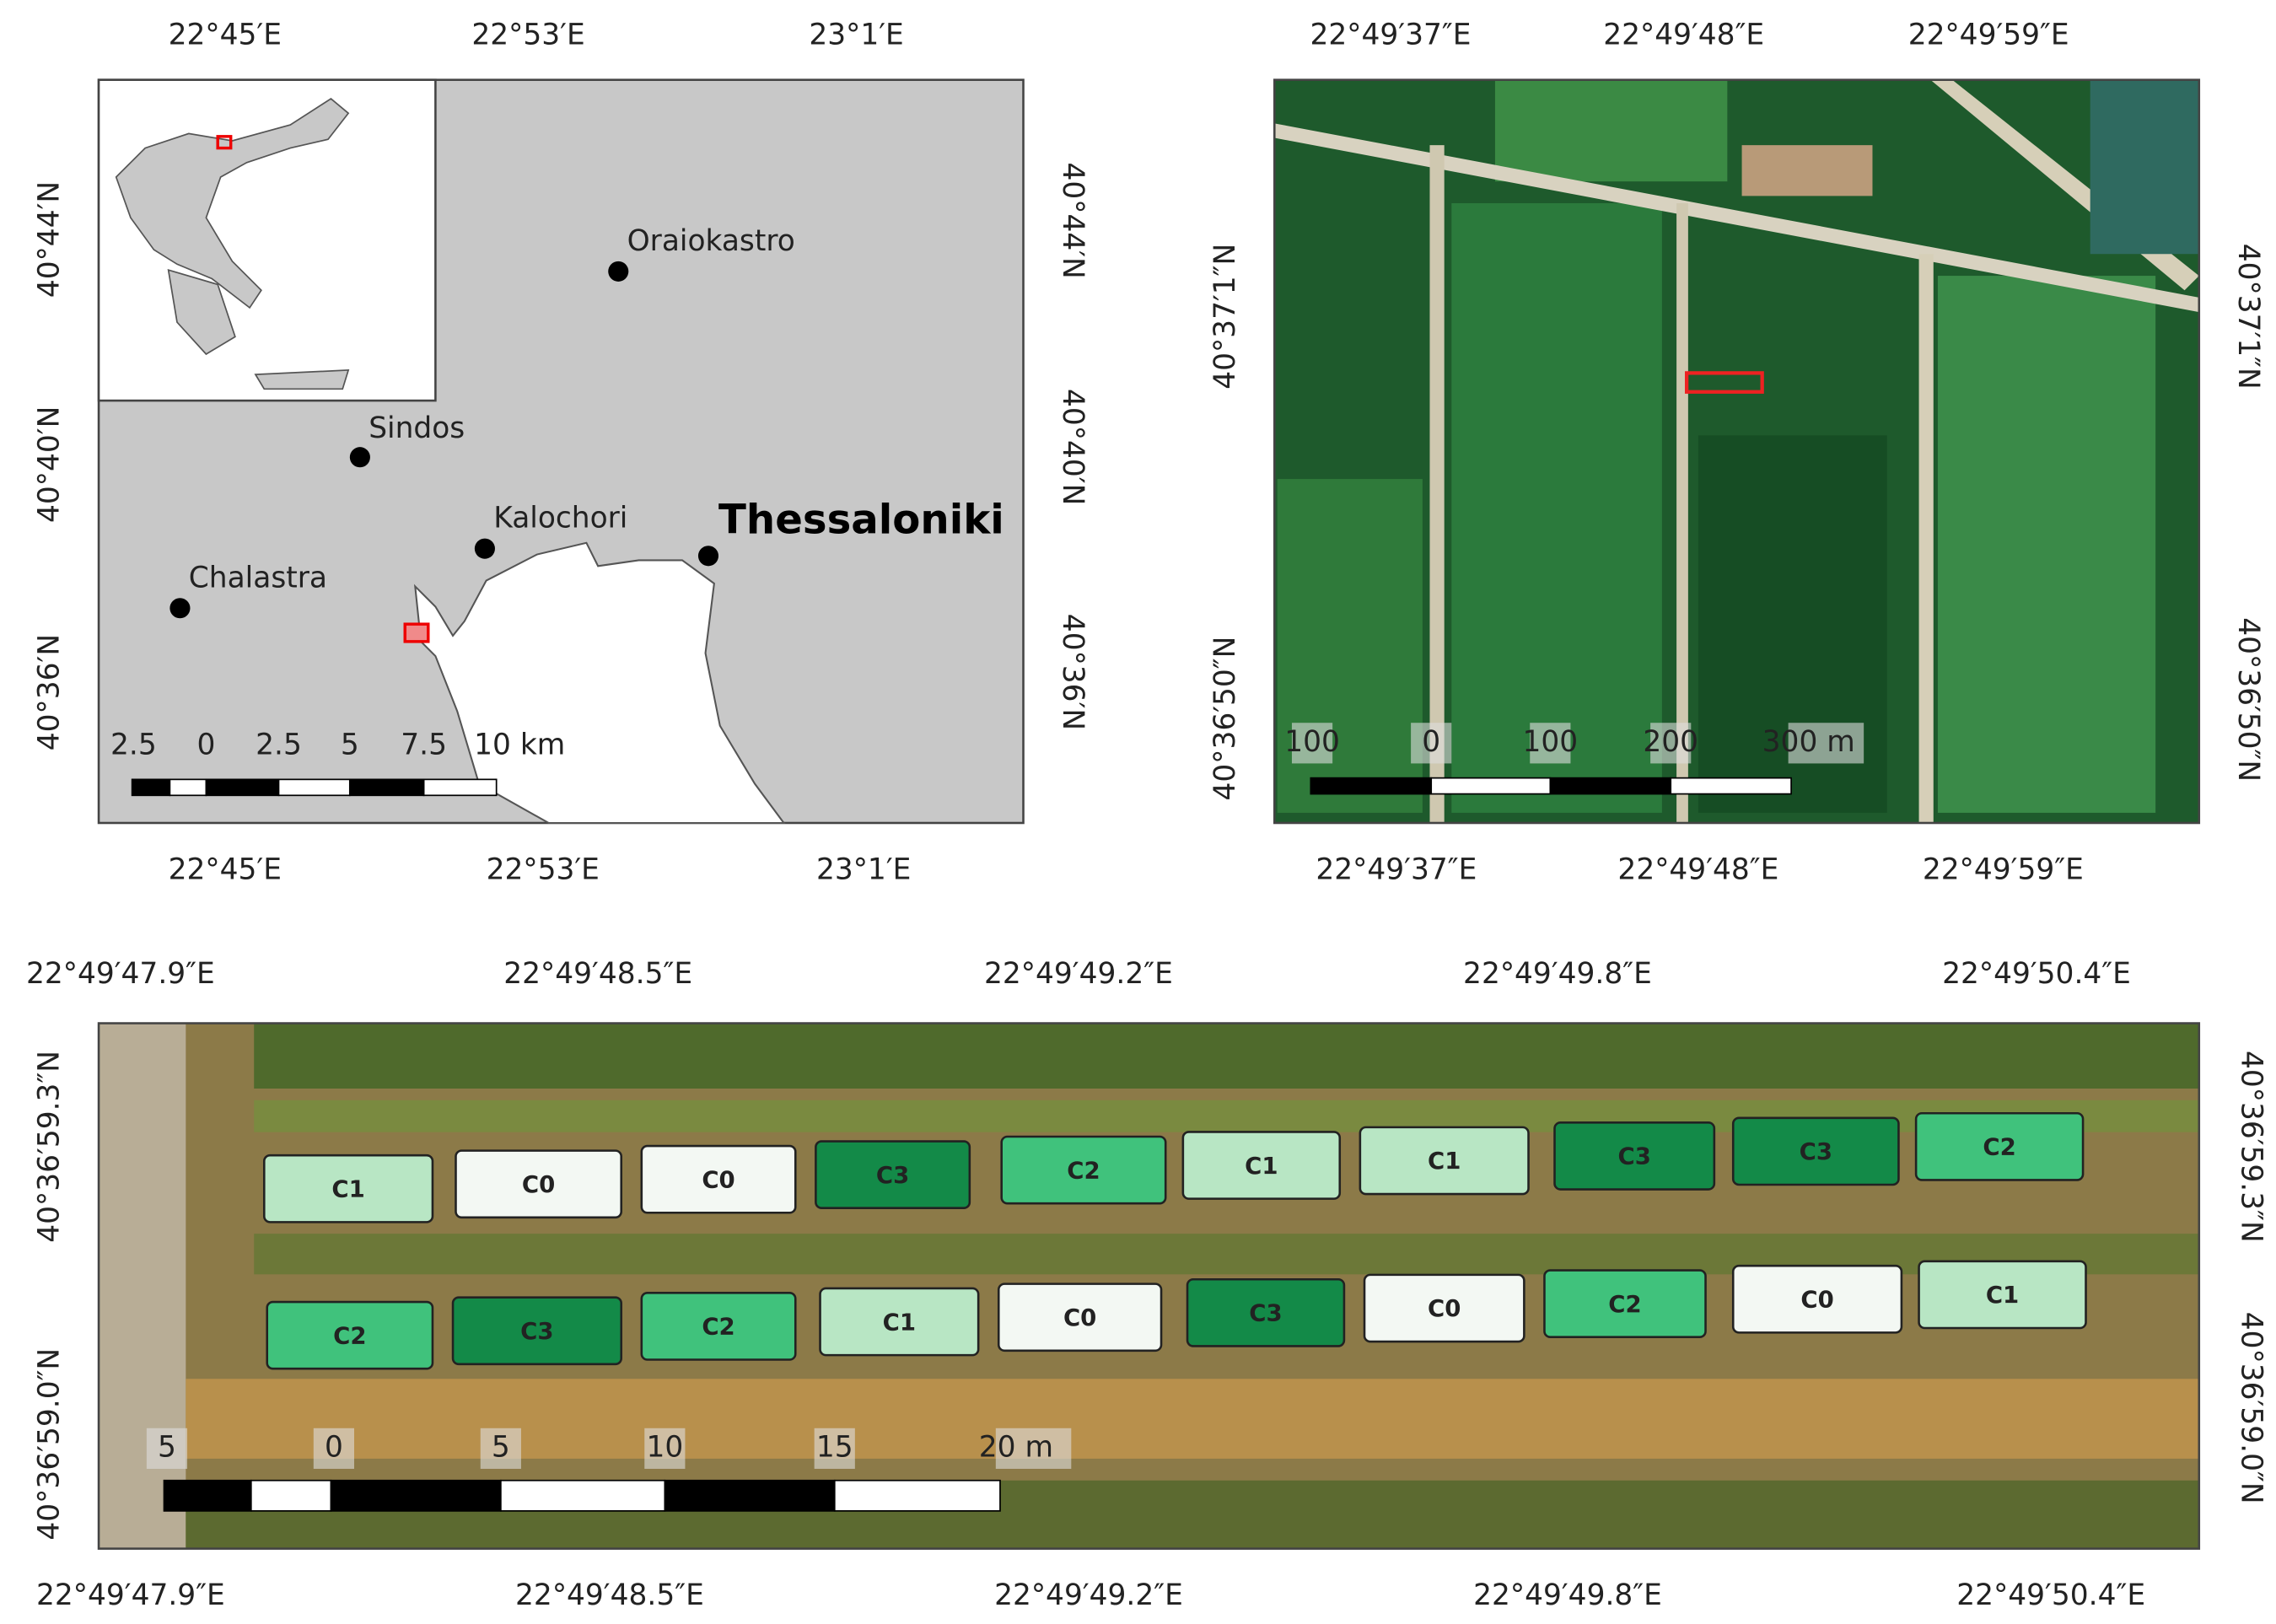 Image resolution: width=2276 pixels, height=1624 pixels. I want to click on soil-strip, so click(1192, 1419).